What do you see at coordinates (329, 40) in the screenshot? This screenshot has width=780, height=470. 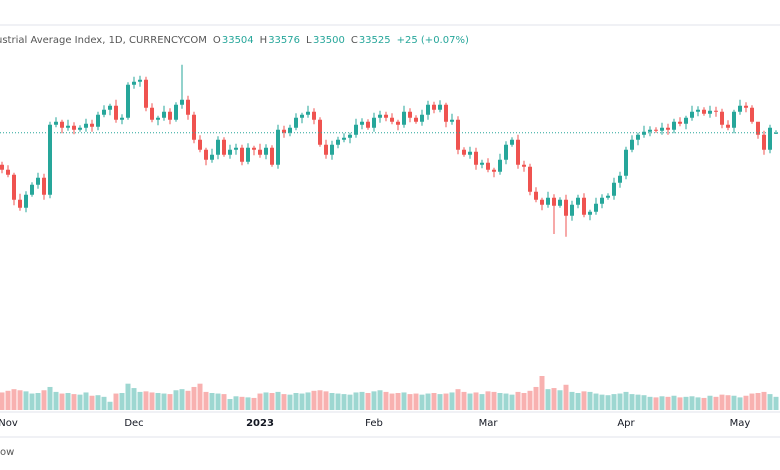 I see `ohlc-value: 33500` at bounding box center [329, 40].